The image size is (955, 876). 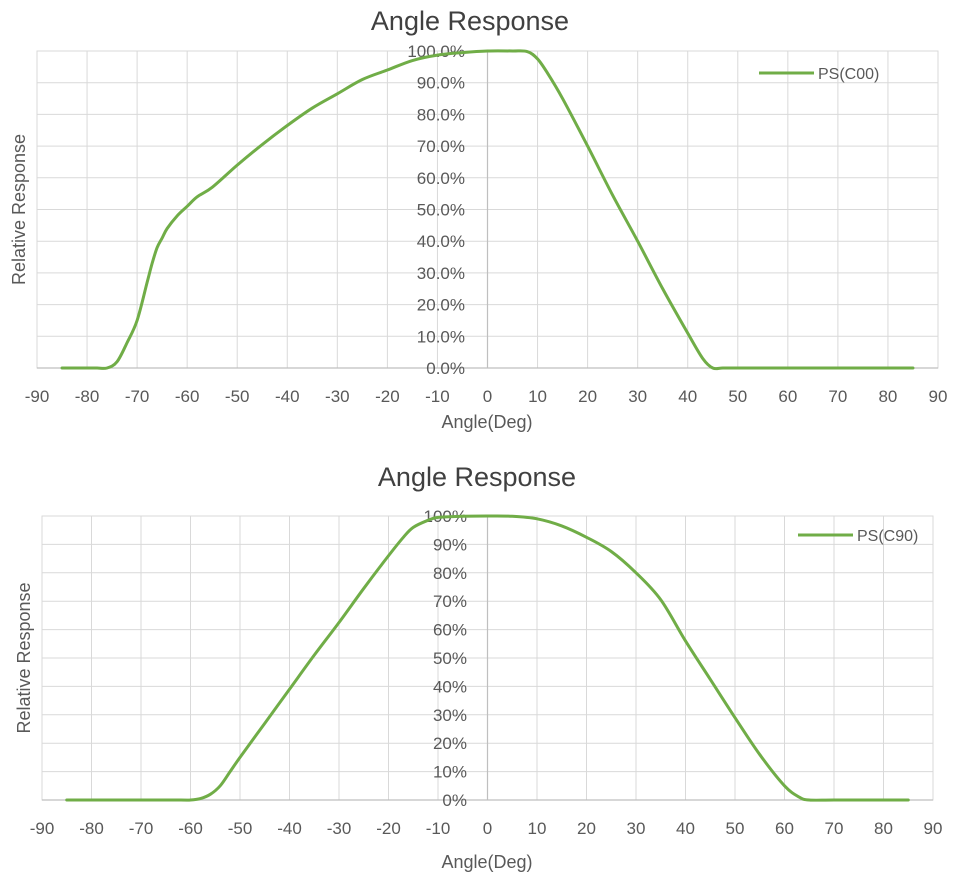 I want to click on y-tick-label: 50.0%, so click(x=441, y=210).